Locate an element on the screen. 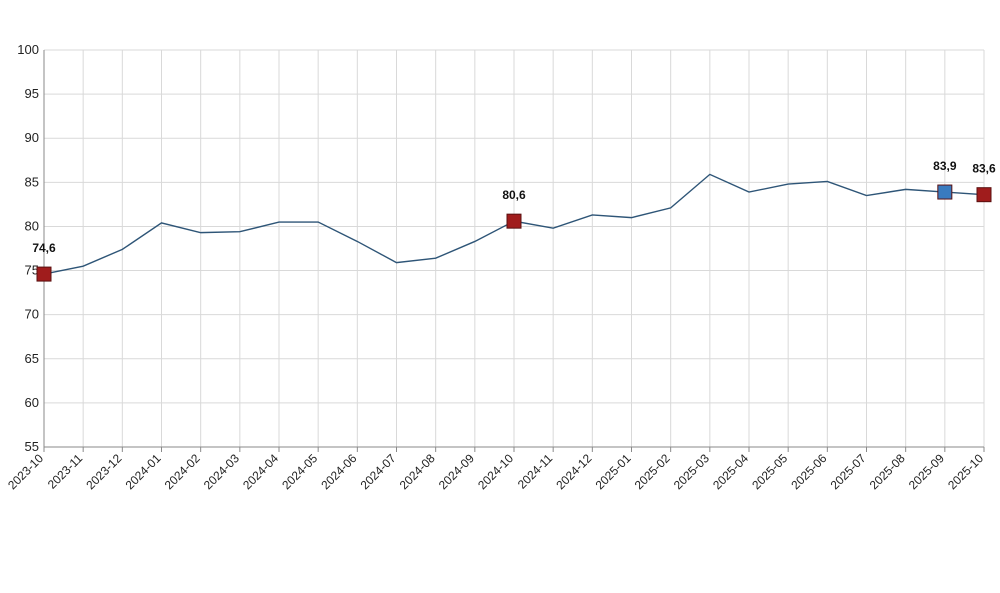 This screenshot has height=593, width=1000. x-tick-label: 2023-11 is located at coordinates (65, 471).